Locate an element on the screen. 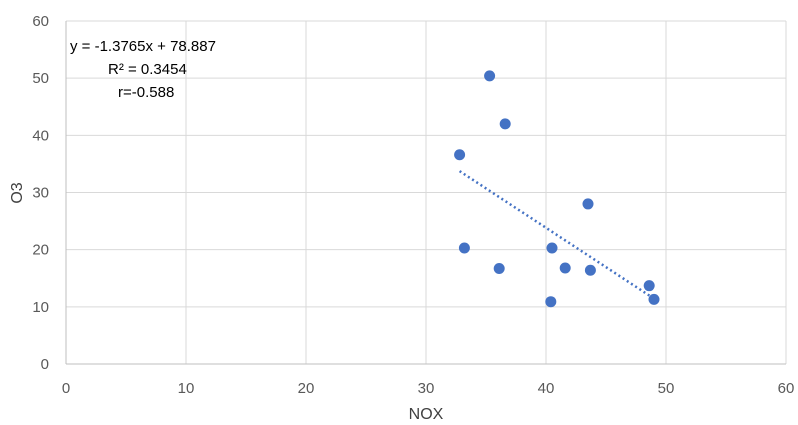 The width and height of the screenshot is (798, 425). trendline-layer is located at coordinates (556, 235).